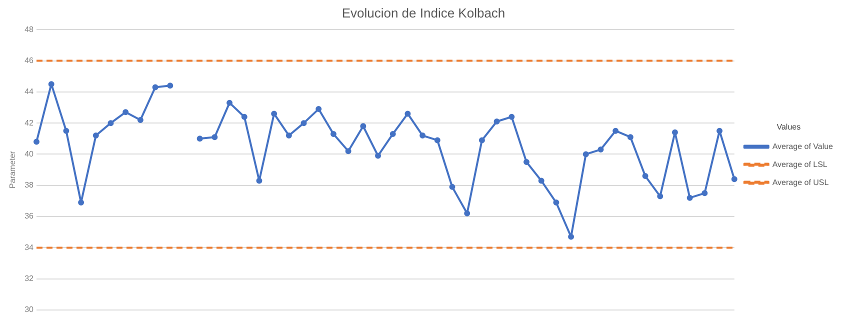  I want to click on y-tick-label: 36, so click(29, 216).